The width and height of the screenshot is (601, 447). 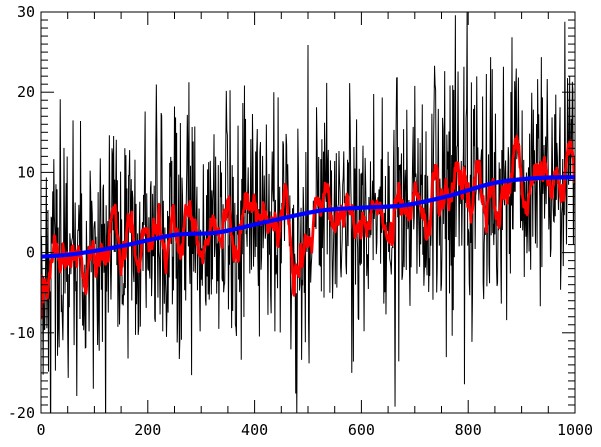 I want to click on y-tick-label: 0, so click(x=30, y=253).